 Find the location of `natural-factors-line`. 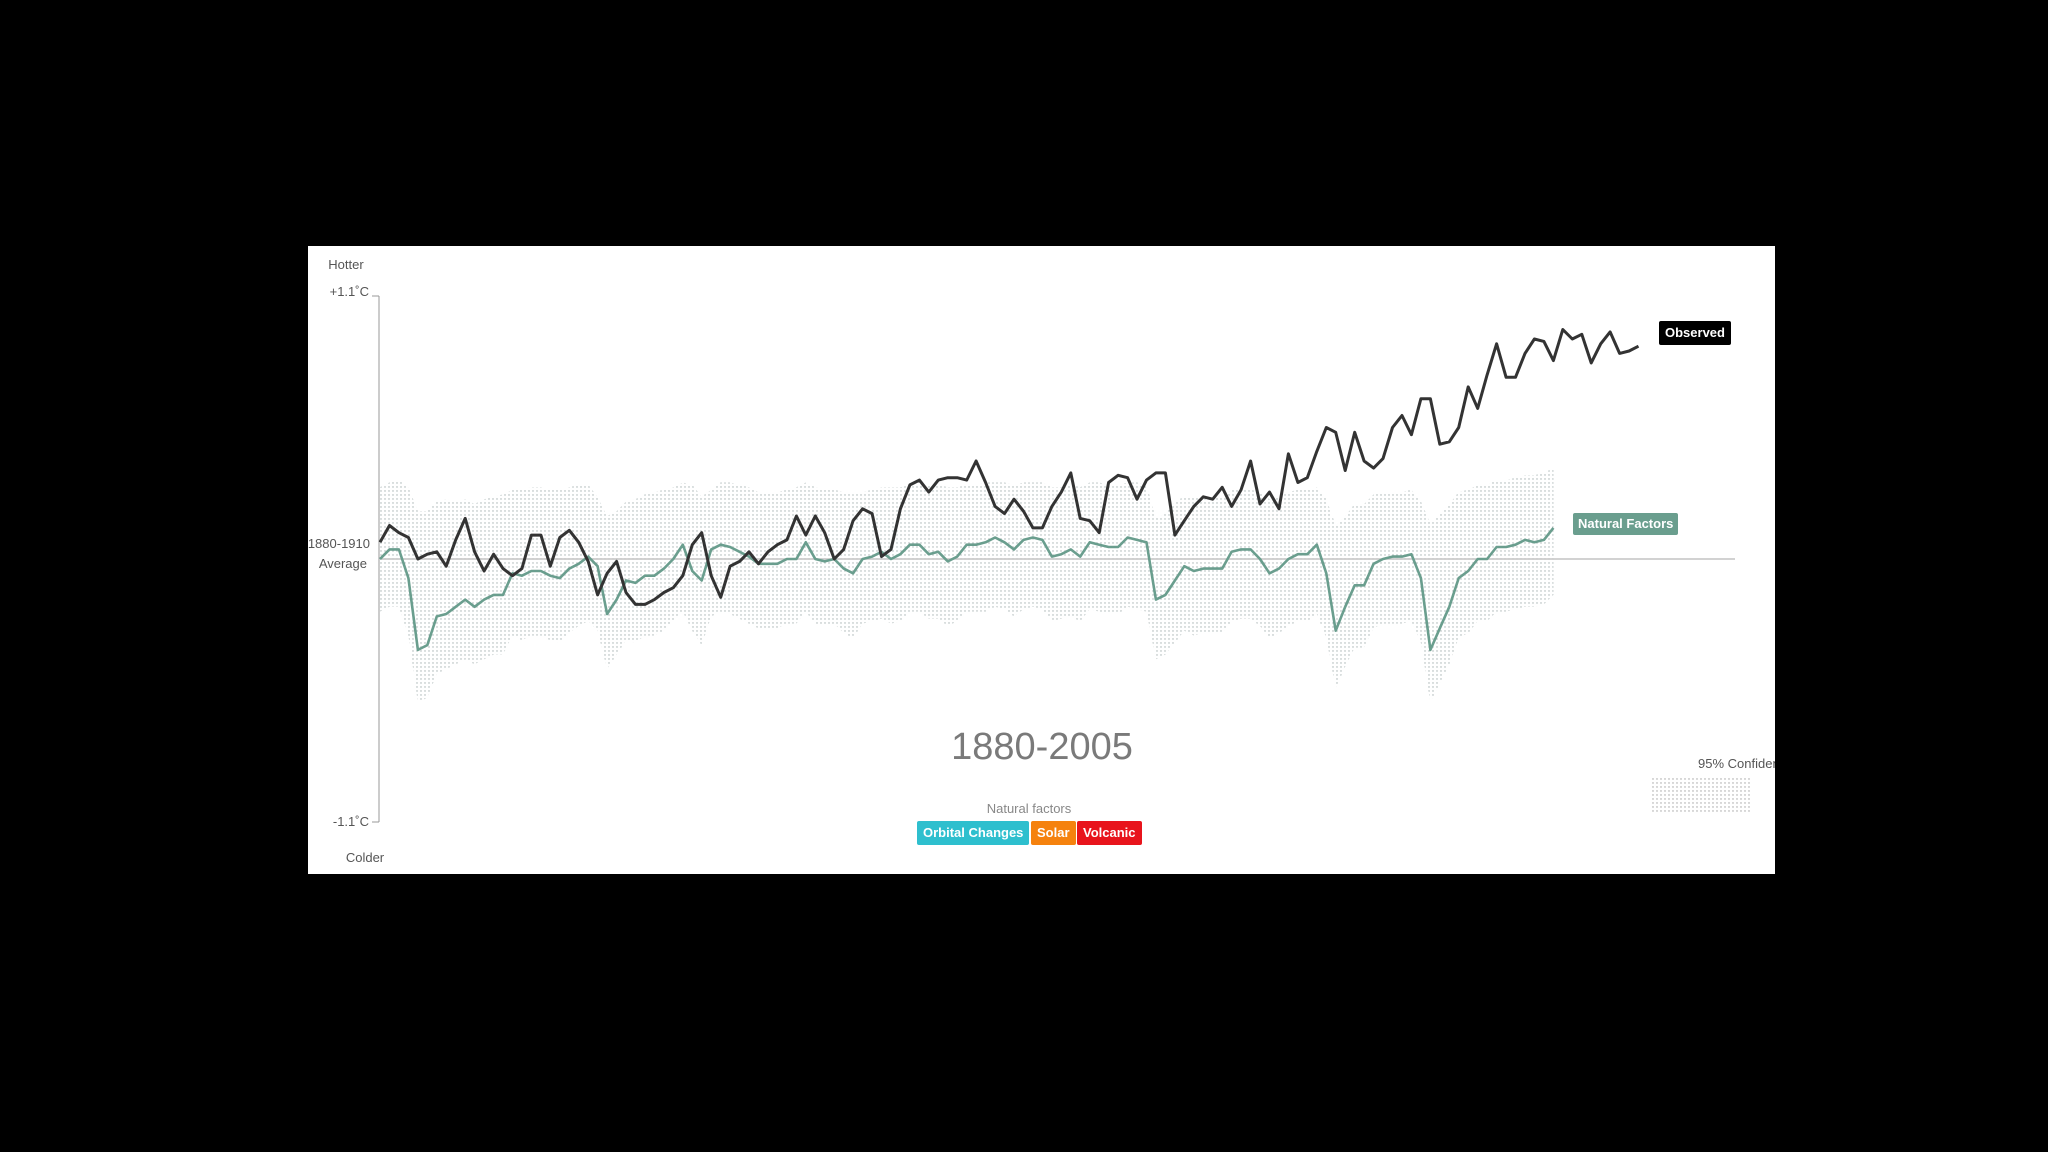

natural-factors-line is located at coordinates (967, 589).